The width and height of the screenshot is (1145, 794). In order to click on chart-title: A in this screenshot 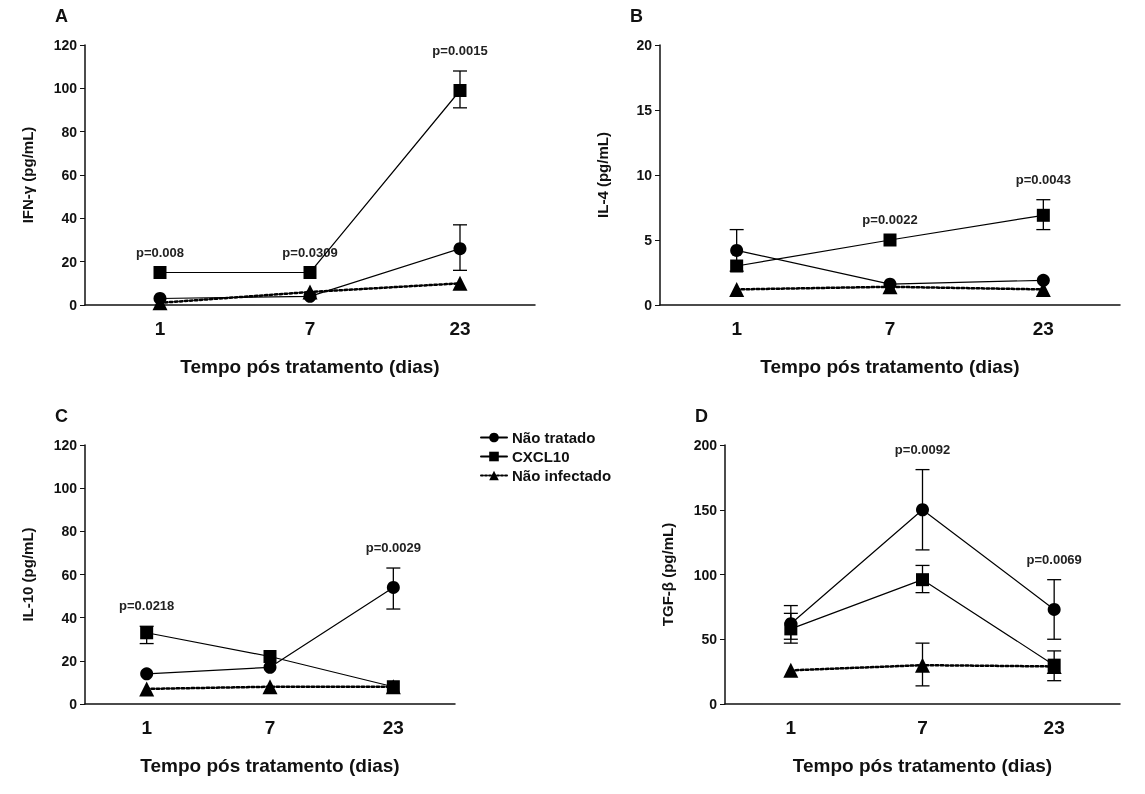, I will do `click(61, 16)`.